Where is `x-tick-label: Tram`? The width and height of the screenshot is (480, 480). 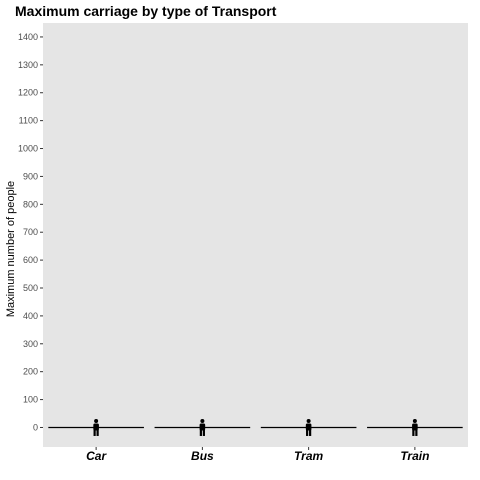
x-tick-label: Tram is located at coordinates (308, 456).